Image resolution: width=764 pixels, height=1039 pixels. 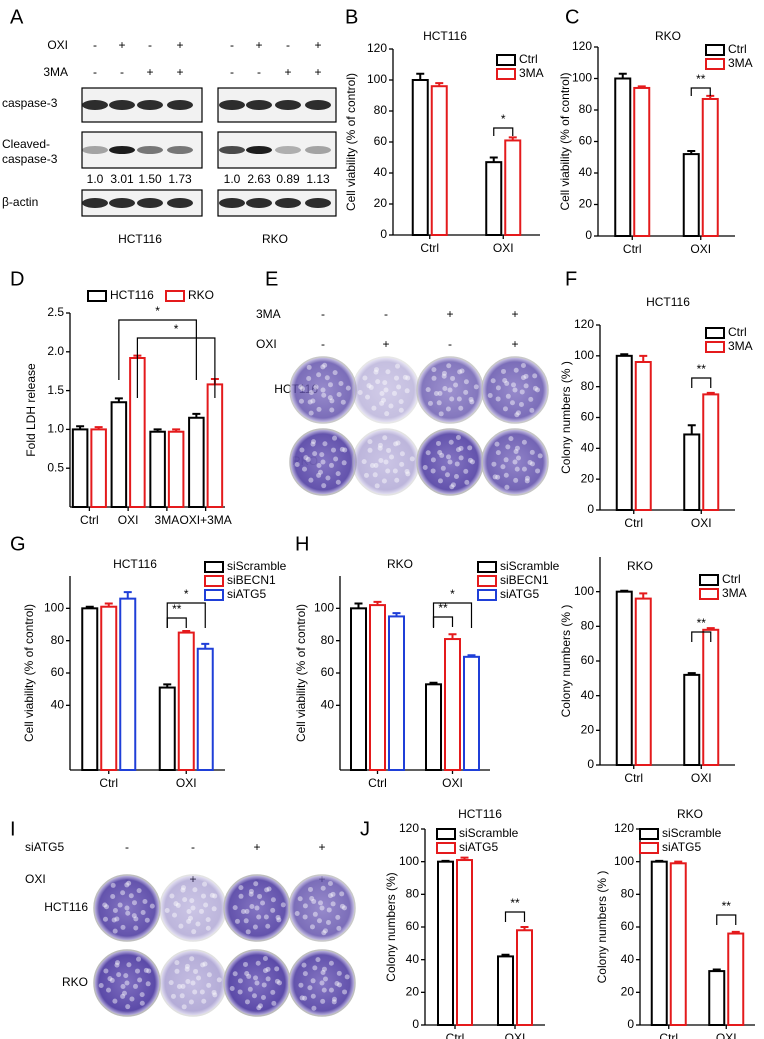 What do you see at coordinates (588, 730) in the screenshot?
I see `y-tick-label: 20` at bounding box center [588, 730].